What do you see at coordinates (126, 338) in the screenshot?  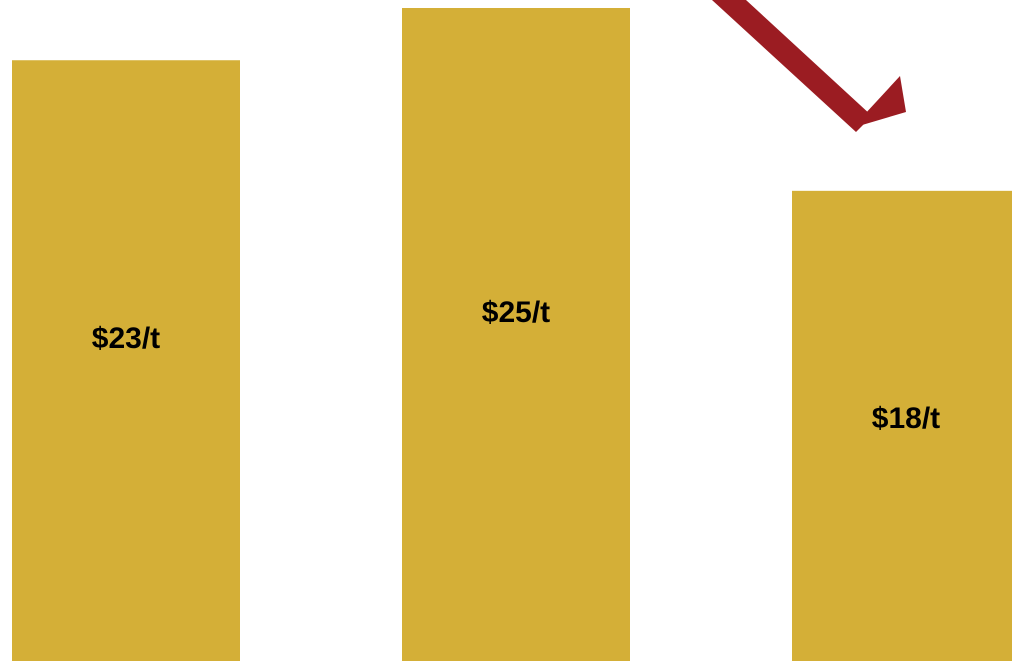 I see `bar-value-label-1: $23/t` at bounding box center [126, 338].